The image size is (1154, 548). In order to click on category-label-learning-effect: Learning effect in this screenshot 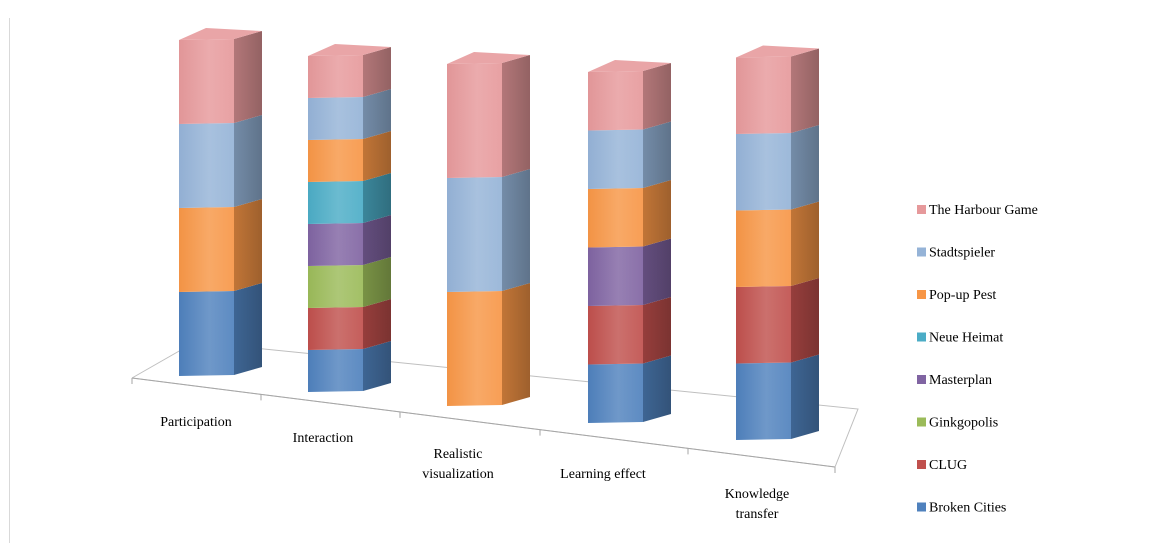, I will do `click(603, 474)`.